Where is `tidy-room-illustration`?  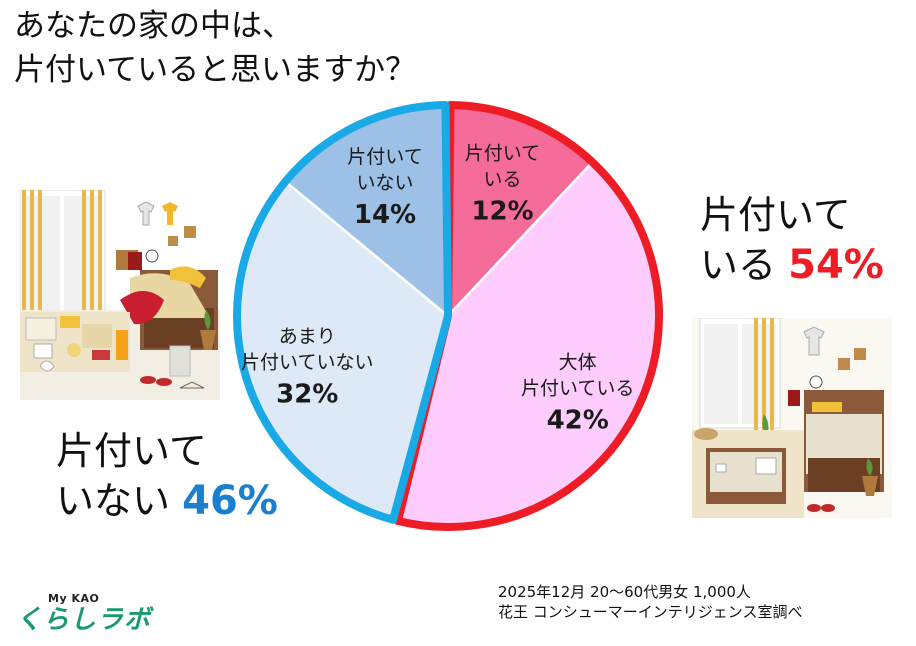 tidy-room-illustration is located at coordinates (792, 418).